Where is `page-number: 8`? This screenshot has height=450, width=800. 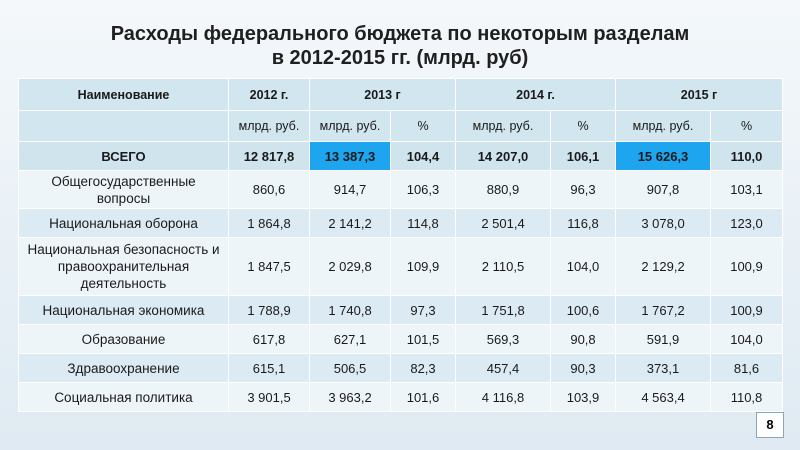
page-number: 8 is located at coordinates (770, 425).